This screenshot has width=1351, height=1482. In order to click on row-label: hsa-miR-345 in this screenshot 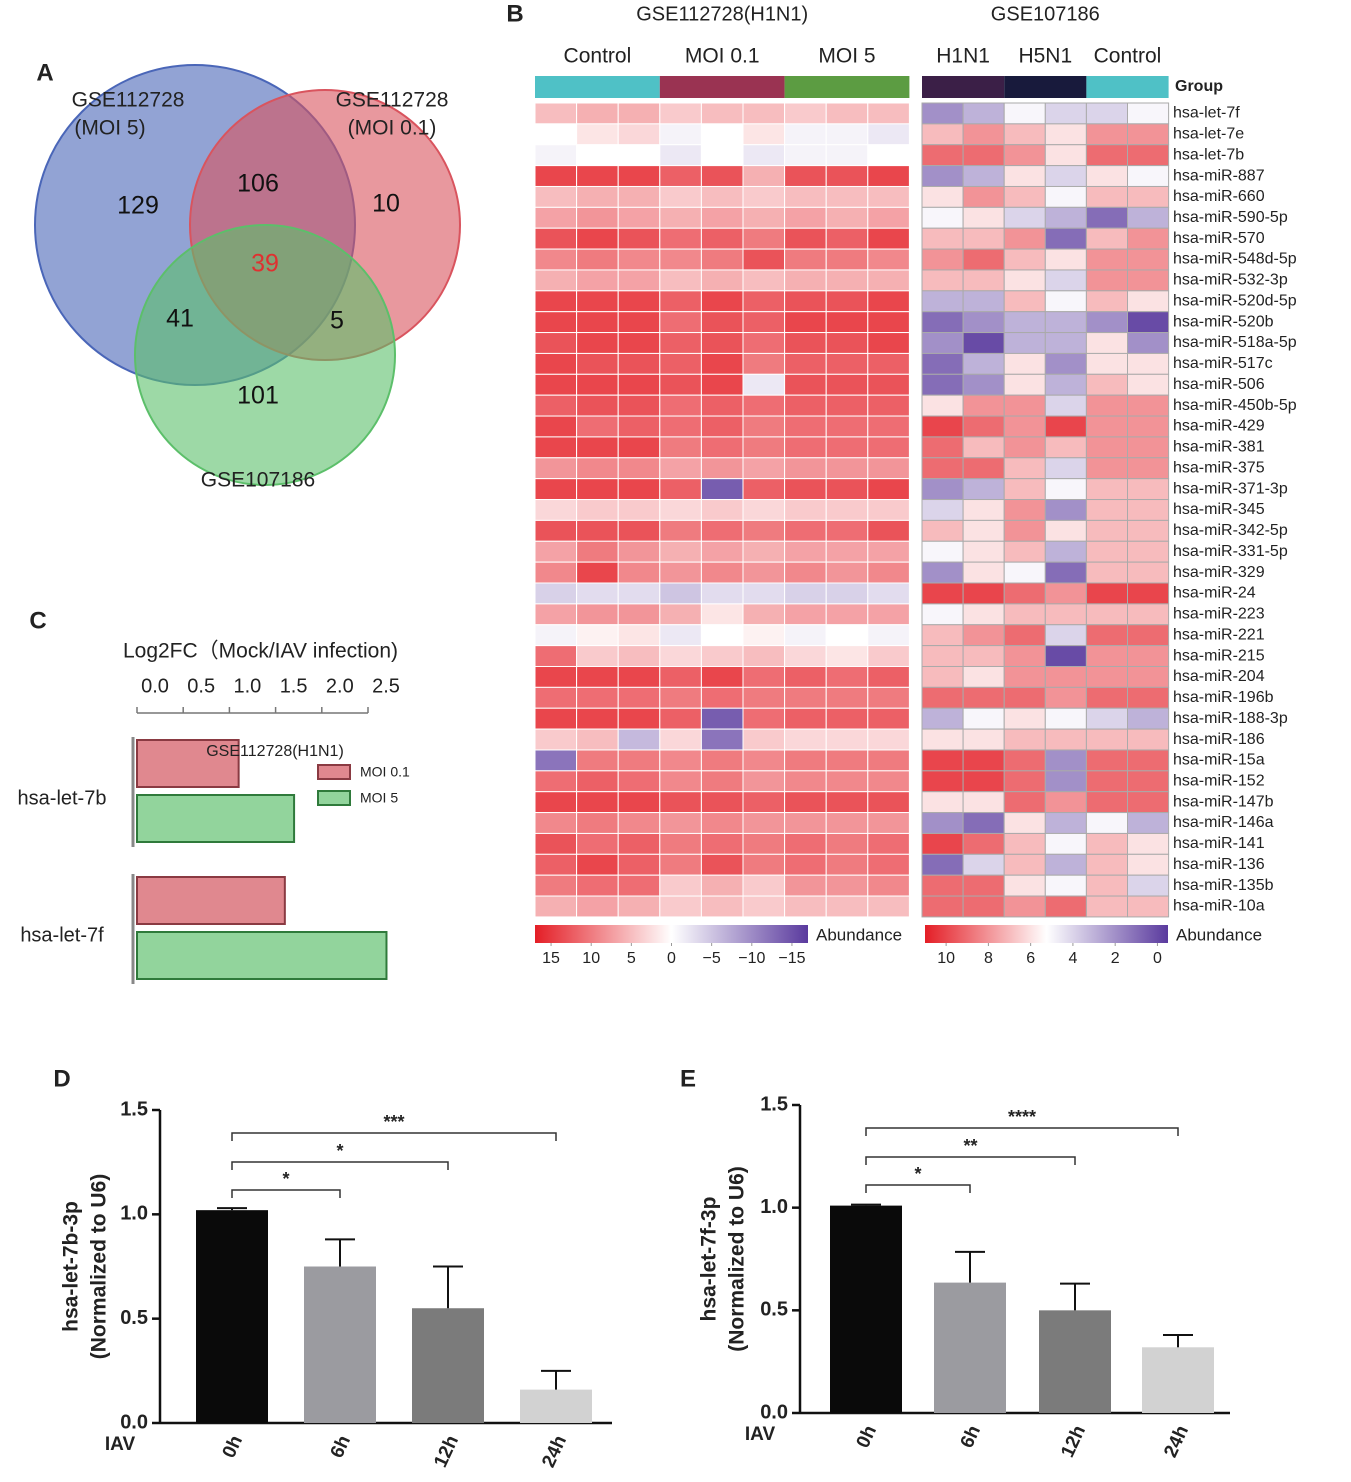, I will do `click(1219, 509)`.